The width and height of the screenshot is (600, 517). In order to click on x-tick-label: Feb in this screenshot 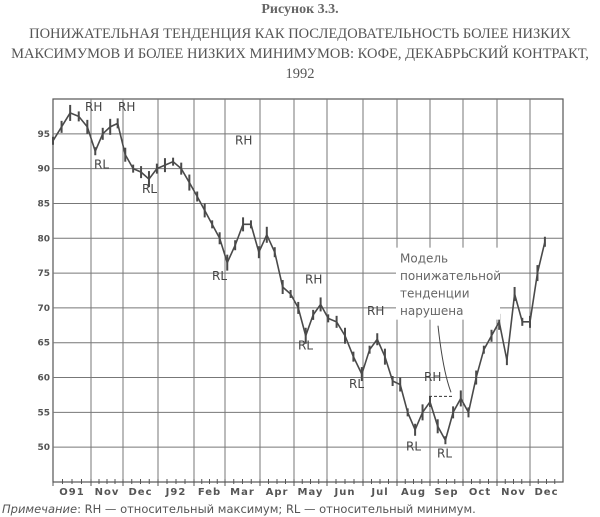, I will do `click(209, 492)`.